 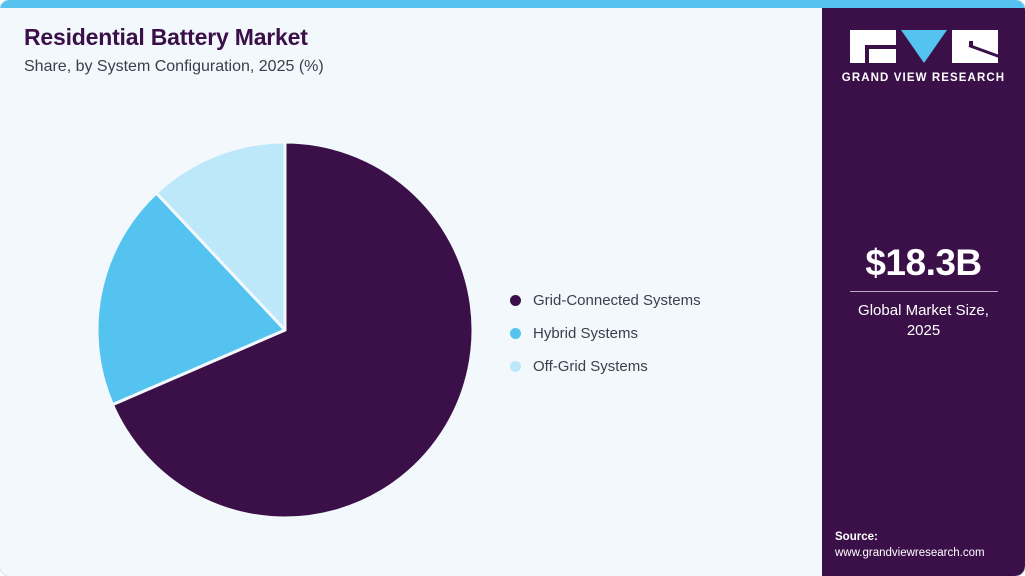 What do you see at coordinates (512, 4) in the screenshot?
I see `top-accent-bar` at bounding box center [512, 4].